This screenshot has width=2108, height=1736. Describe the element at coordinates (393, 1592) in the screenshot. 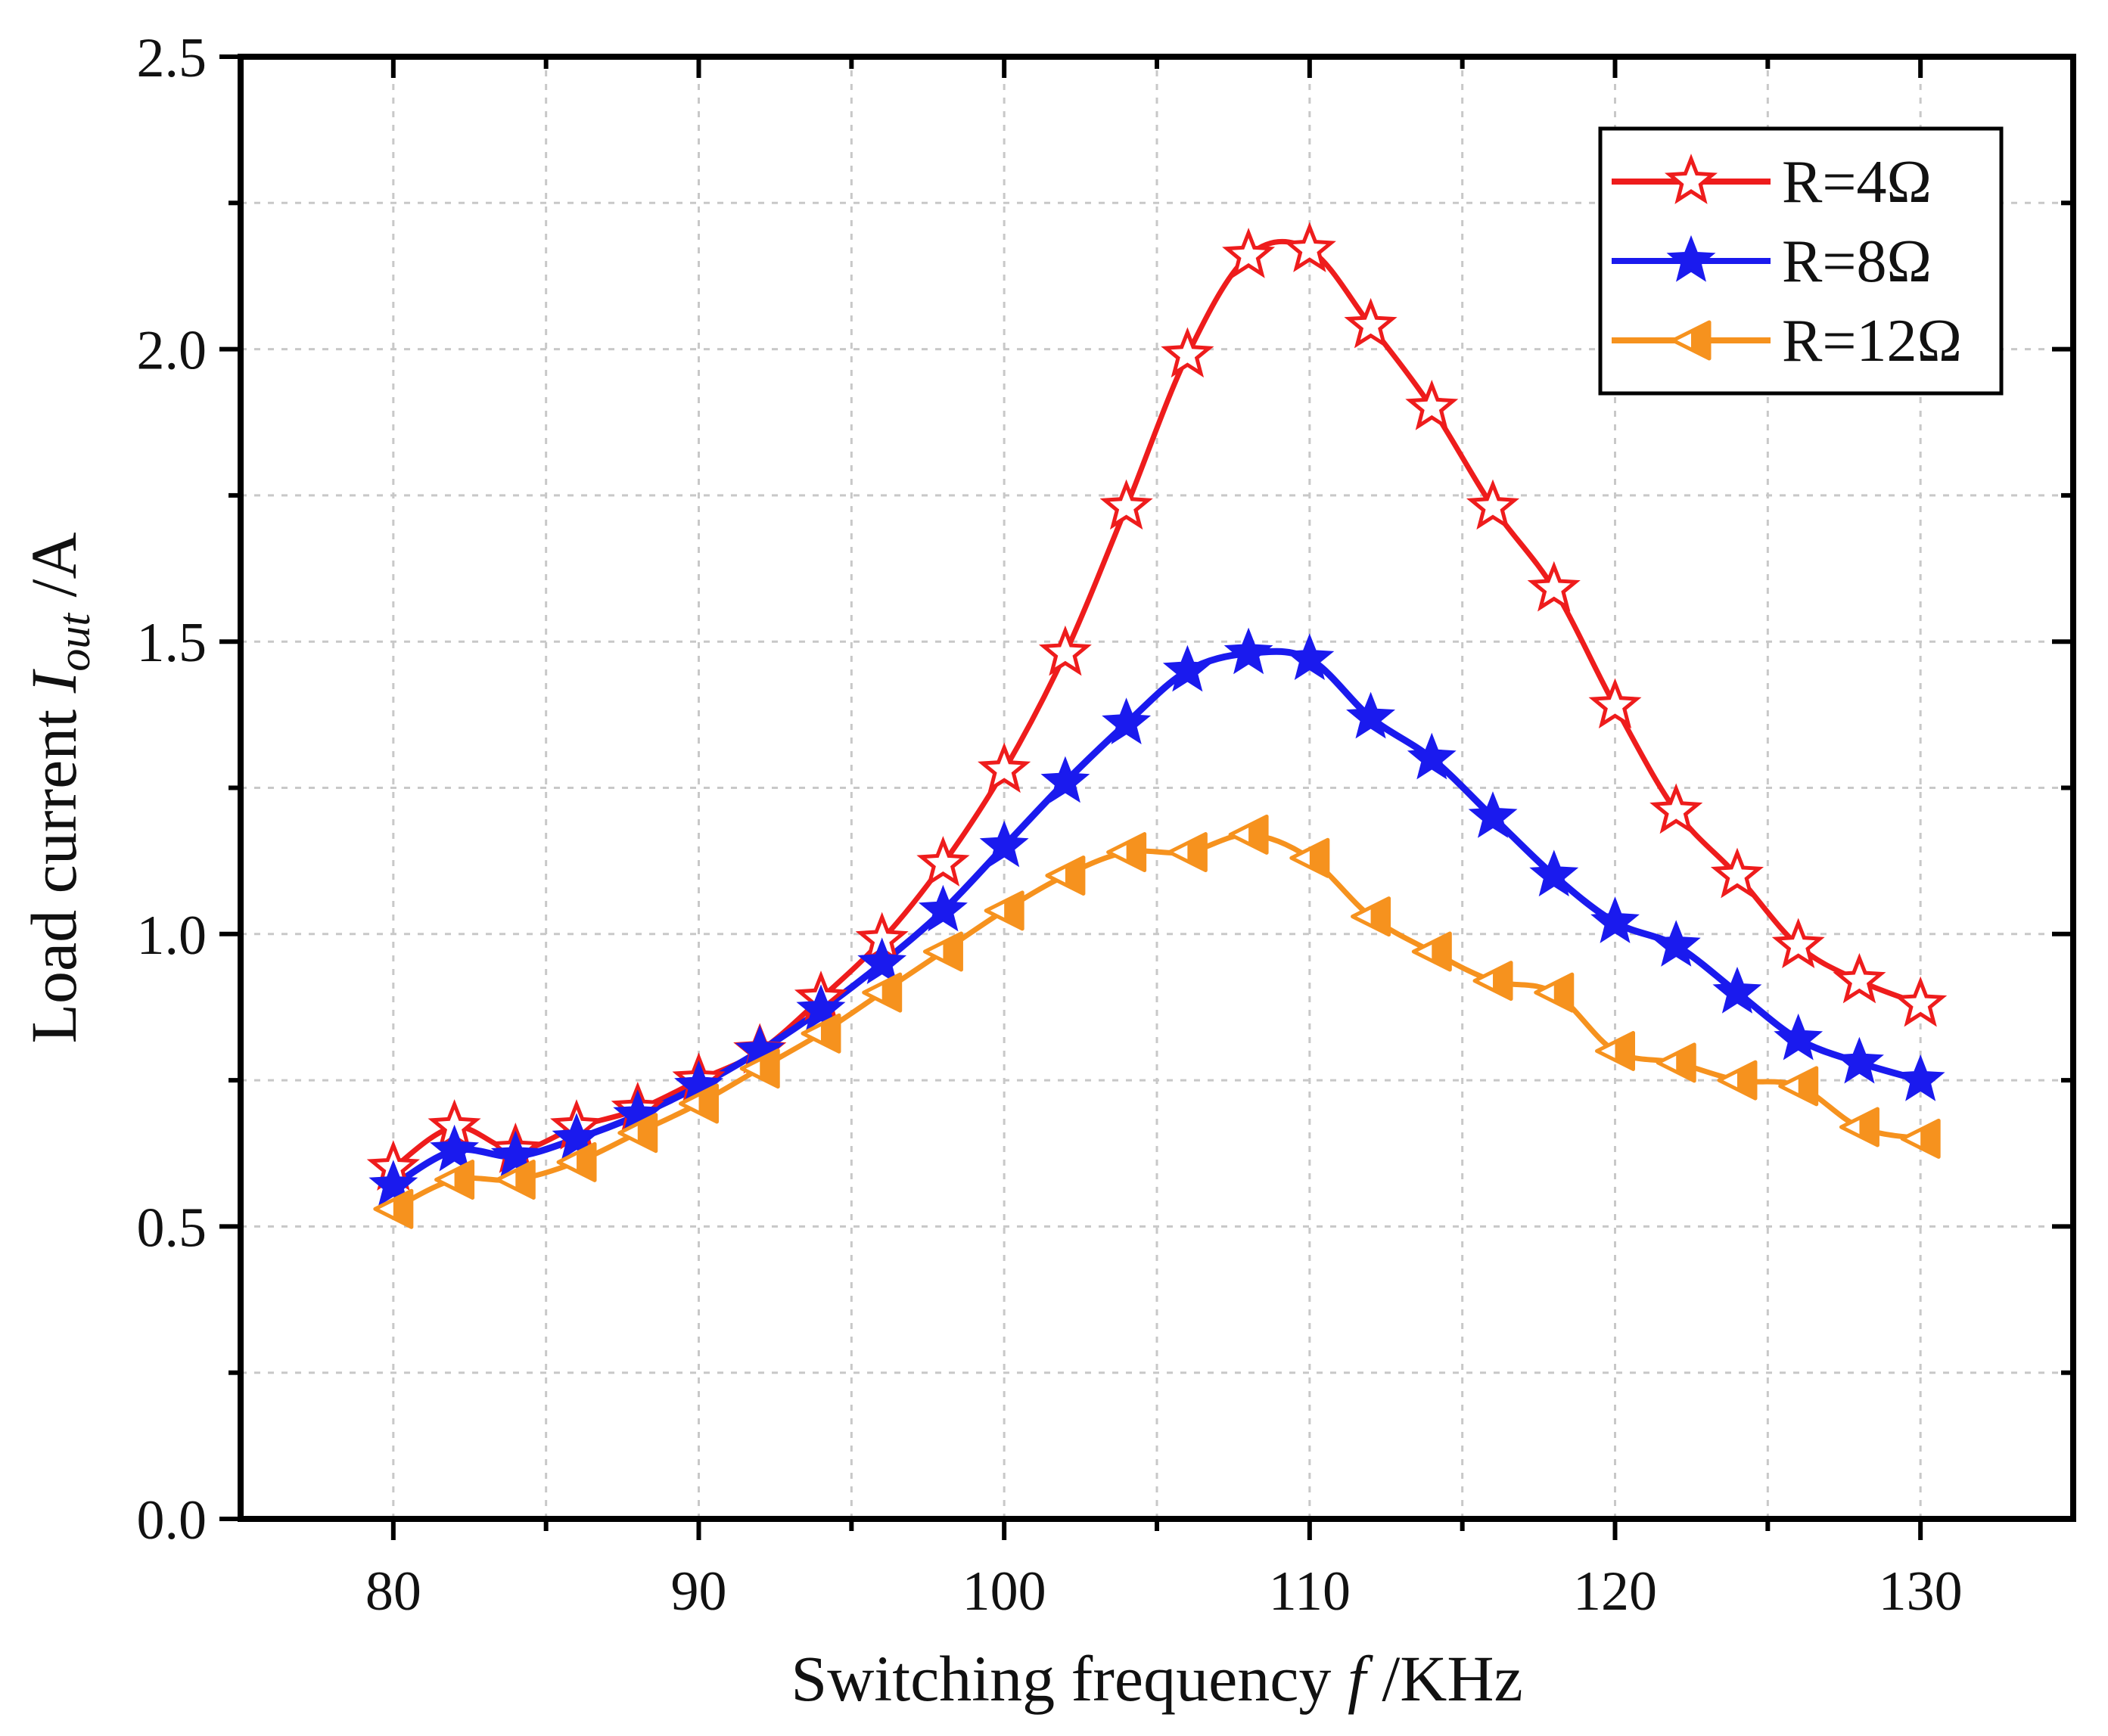

I see `x-tick-label: 80` at that location.